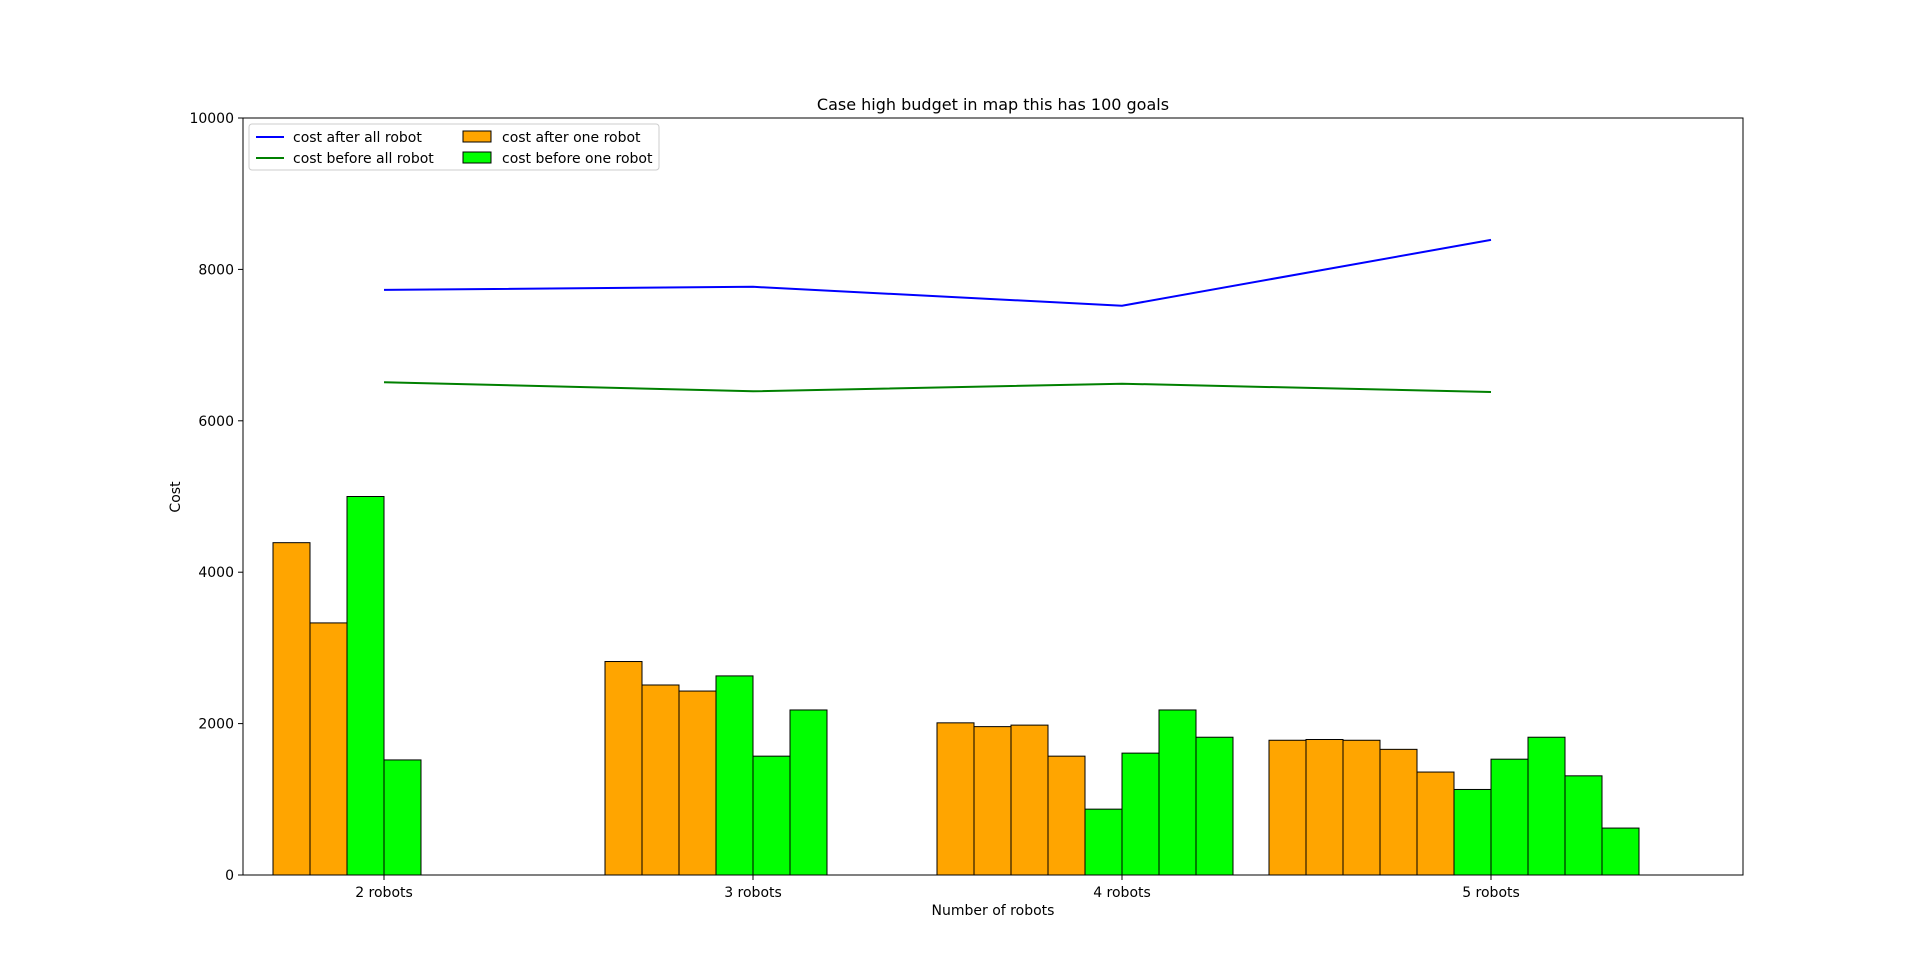 The width and height of the screenshot is (1920, 980). Describe the element at coordinates (211, 119) in the screenshot. I see `y-tick-label-5: 10000` at that location.